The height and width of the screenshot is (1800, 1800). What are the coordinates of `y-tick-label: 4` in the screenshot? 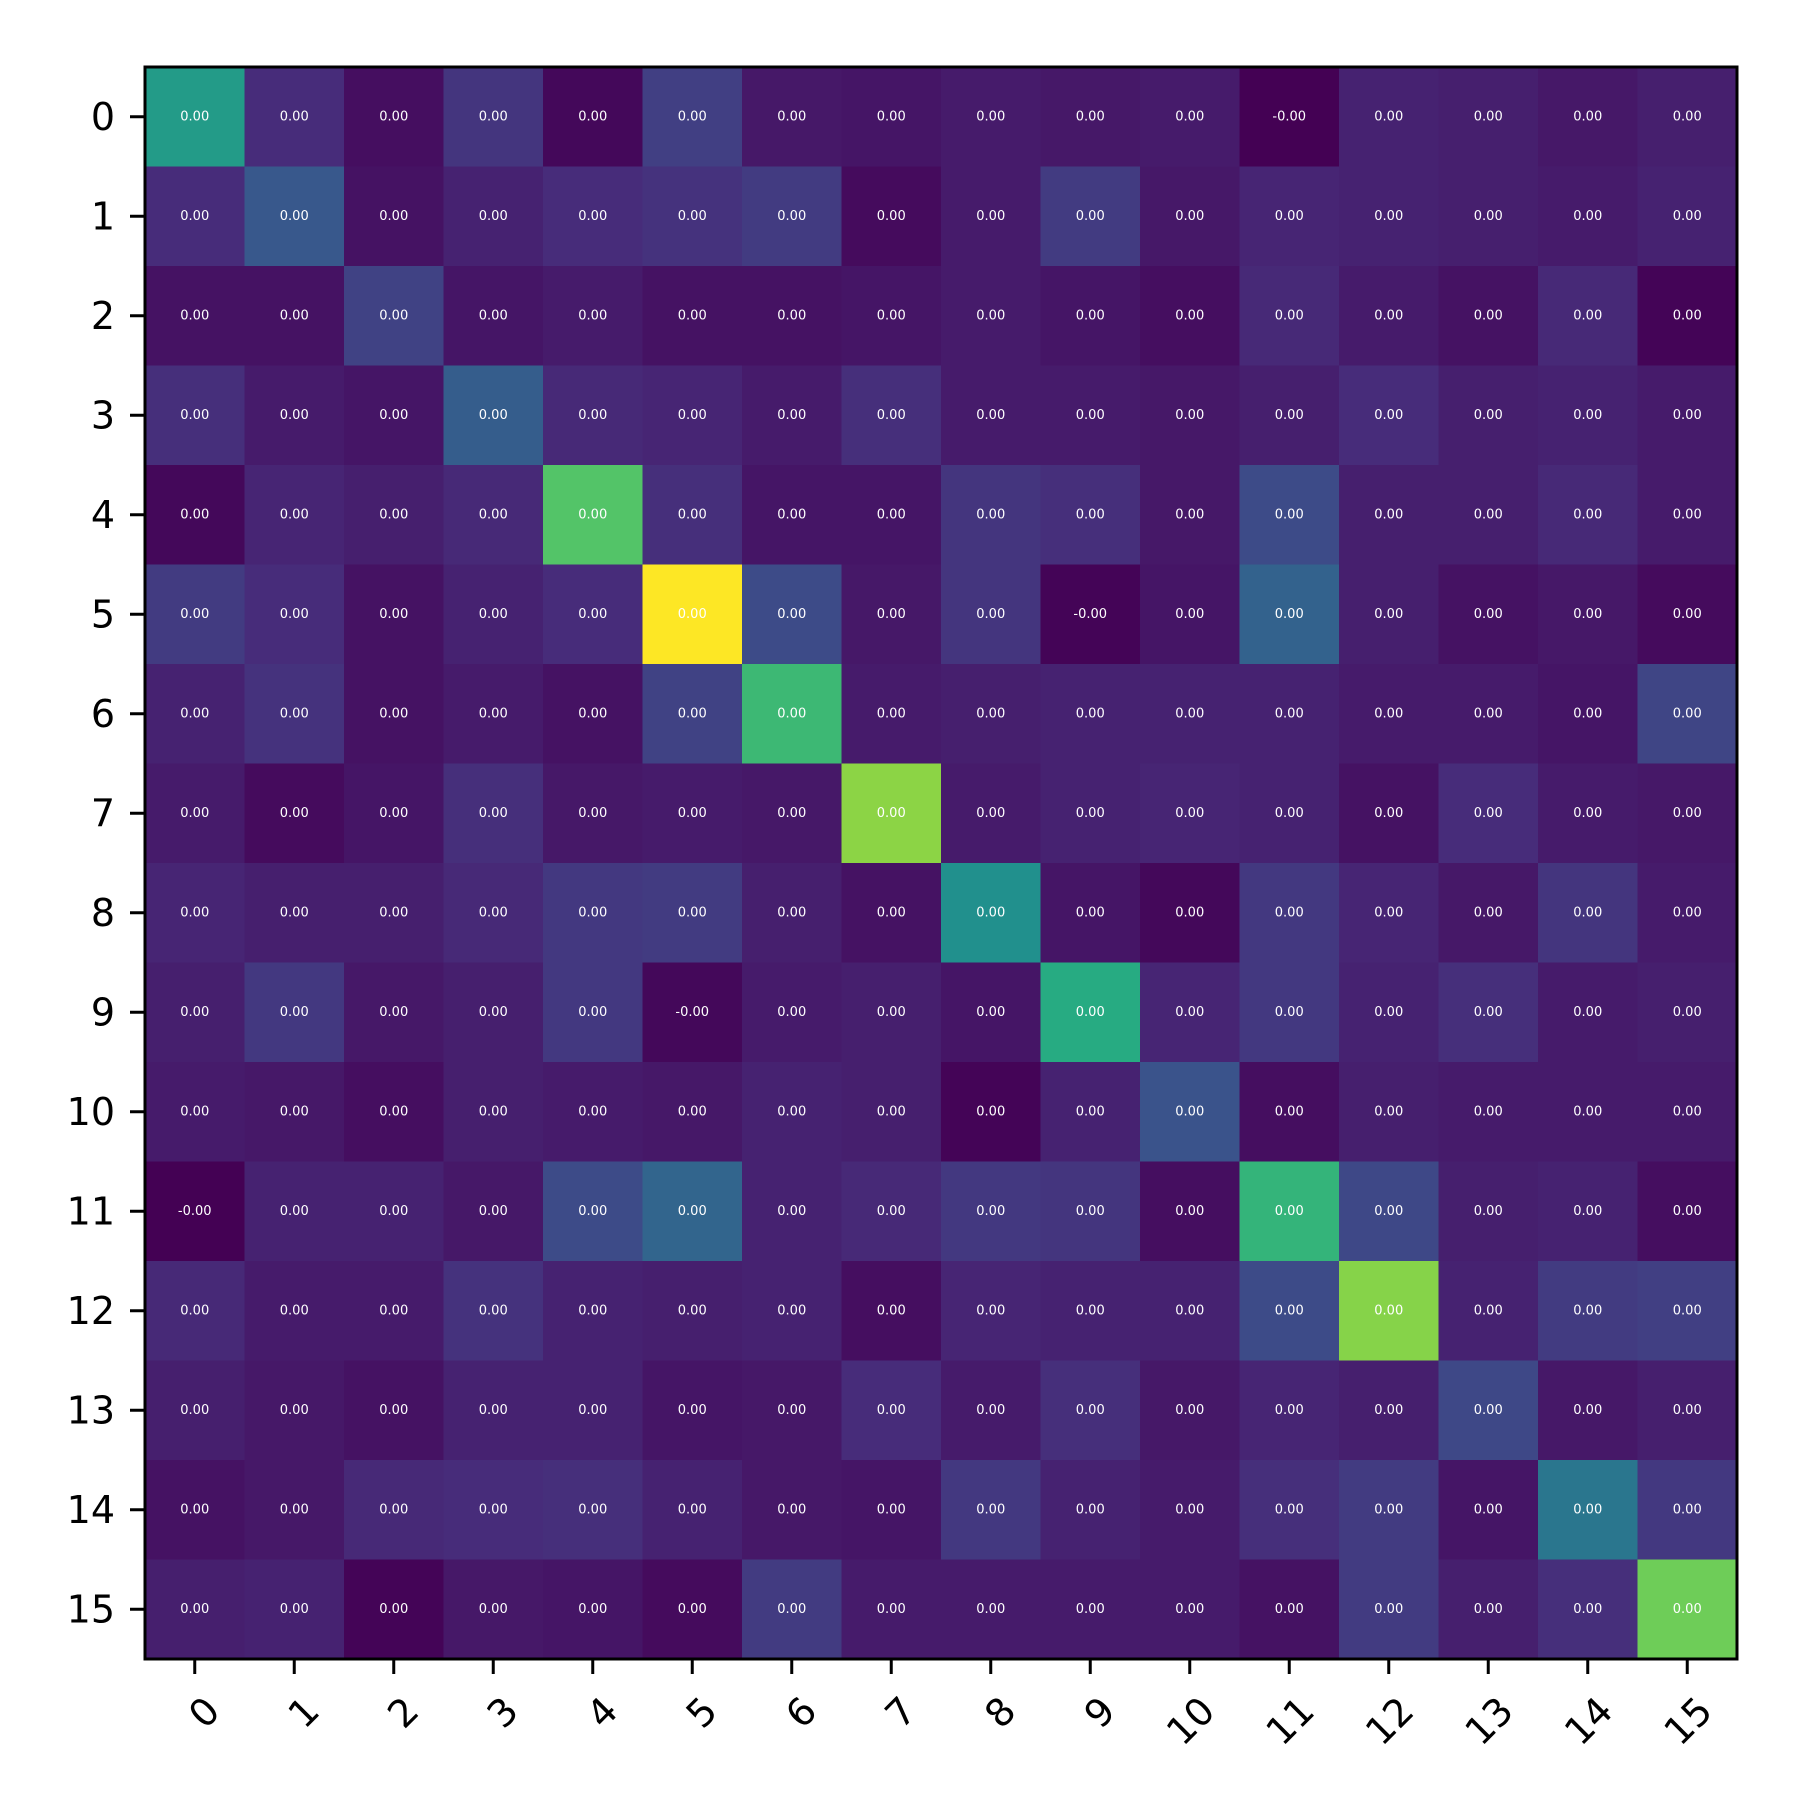 It's located at (103, 515).